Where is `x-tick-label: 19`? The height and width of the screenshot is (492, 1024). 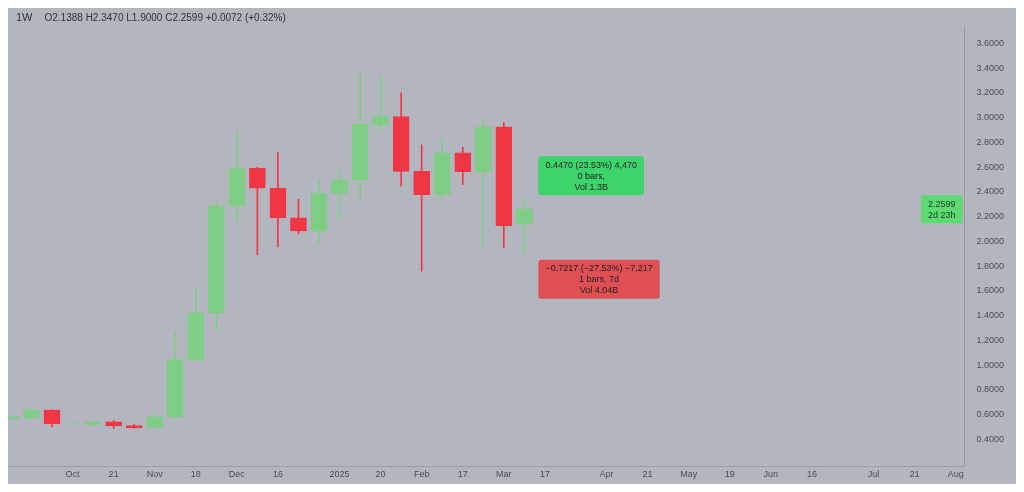 x-tick-label: 19 is located at coordinates (729, 474).